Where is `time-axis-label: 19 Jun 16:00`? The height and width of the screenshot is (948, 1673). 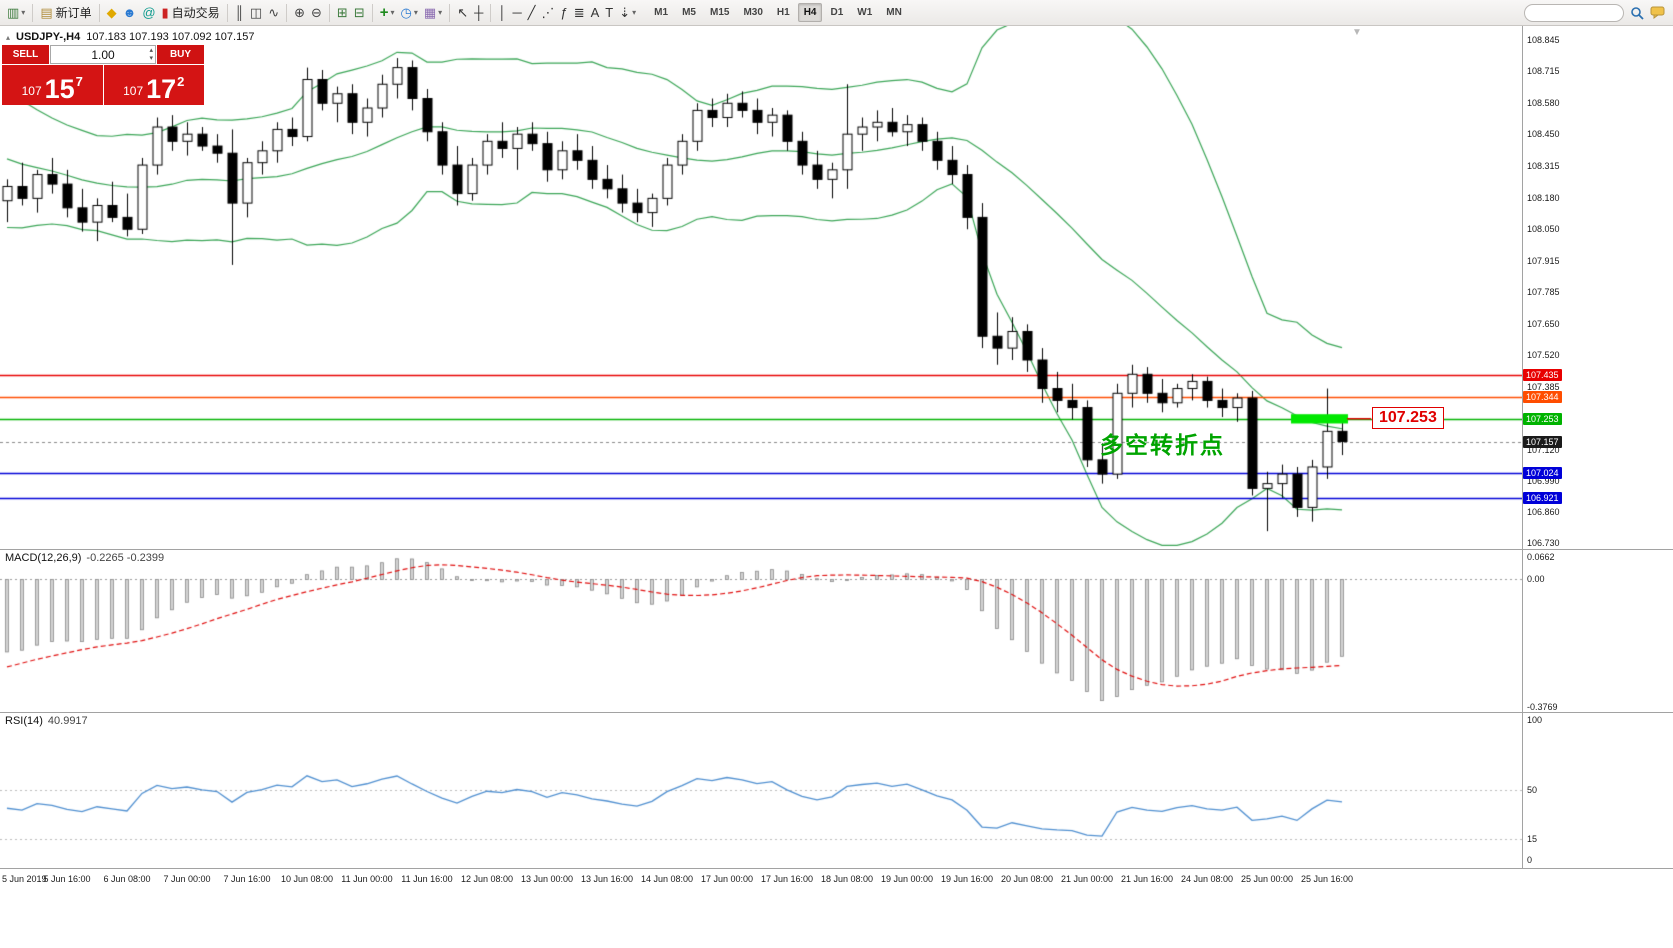
time-axis-label: 19 Jun 16:00 is located at coordinates (967, 879).